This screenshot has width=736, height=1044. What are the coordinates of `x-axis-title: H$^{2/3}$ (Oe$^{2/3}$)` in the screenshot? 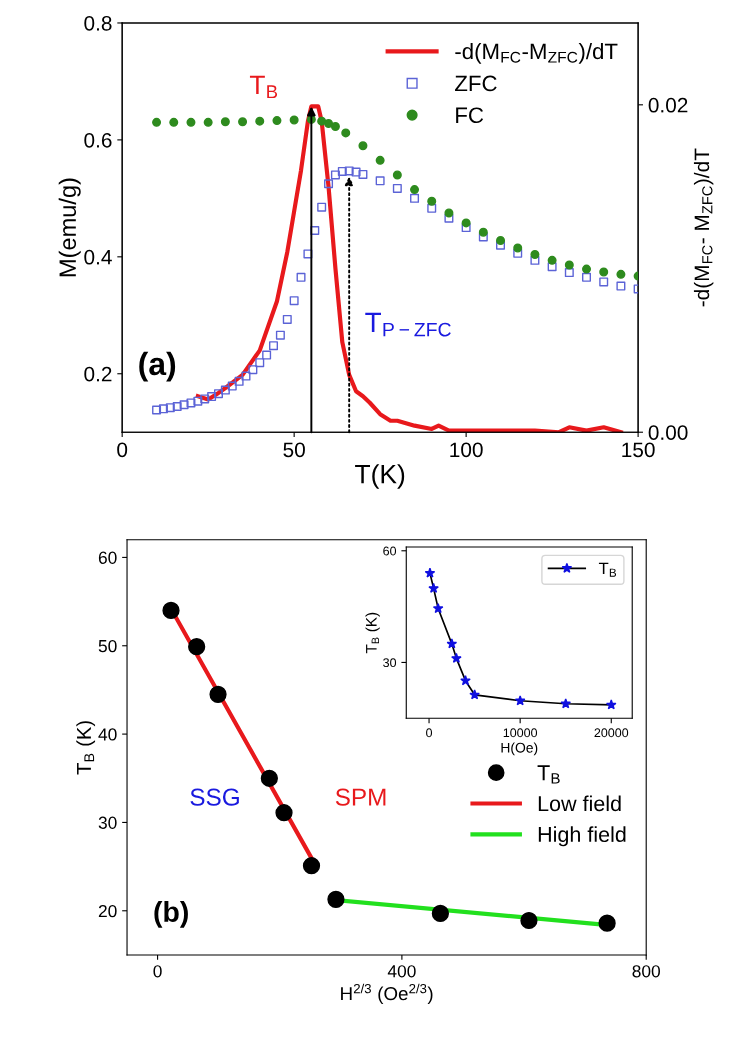 It's located at (387, 993).